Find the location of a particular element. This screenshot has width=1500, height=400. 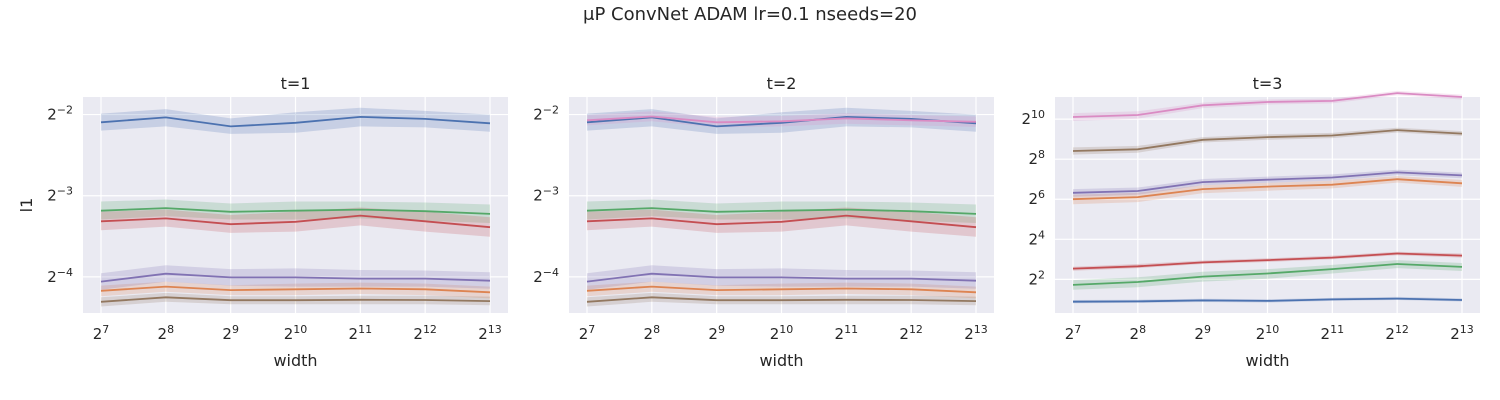

y-tick-label: 26 is located at coordinates (1036, 198).